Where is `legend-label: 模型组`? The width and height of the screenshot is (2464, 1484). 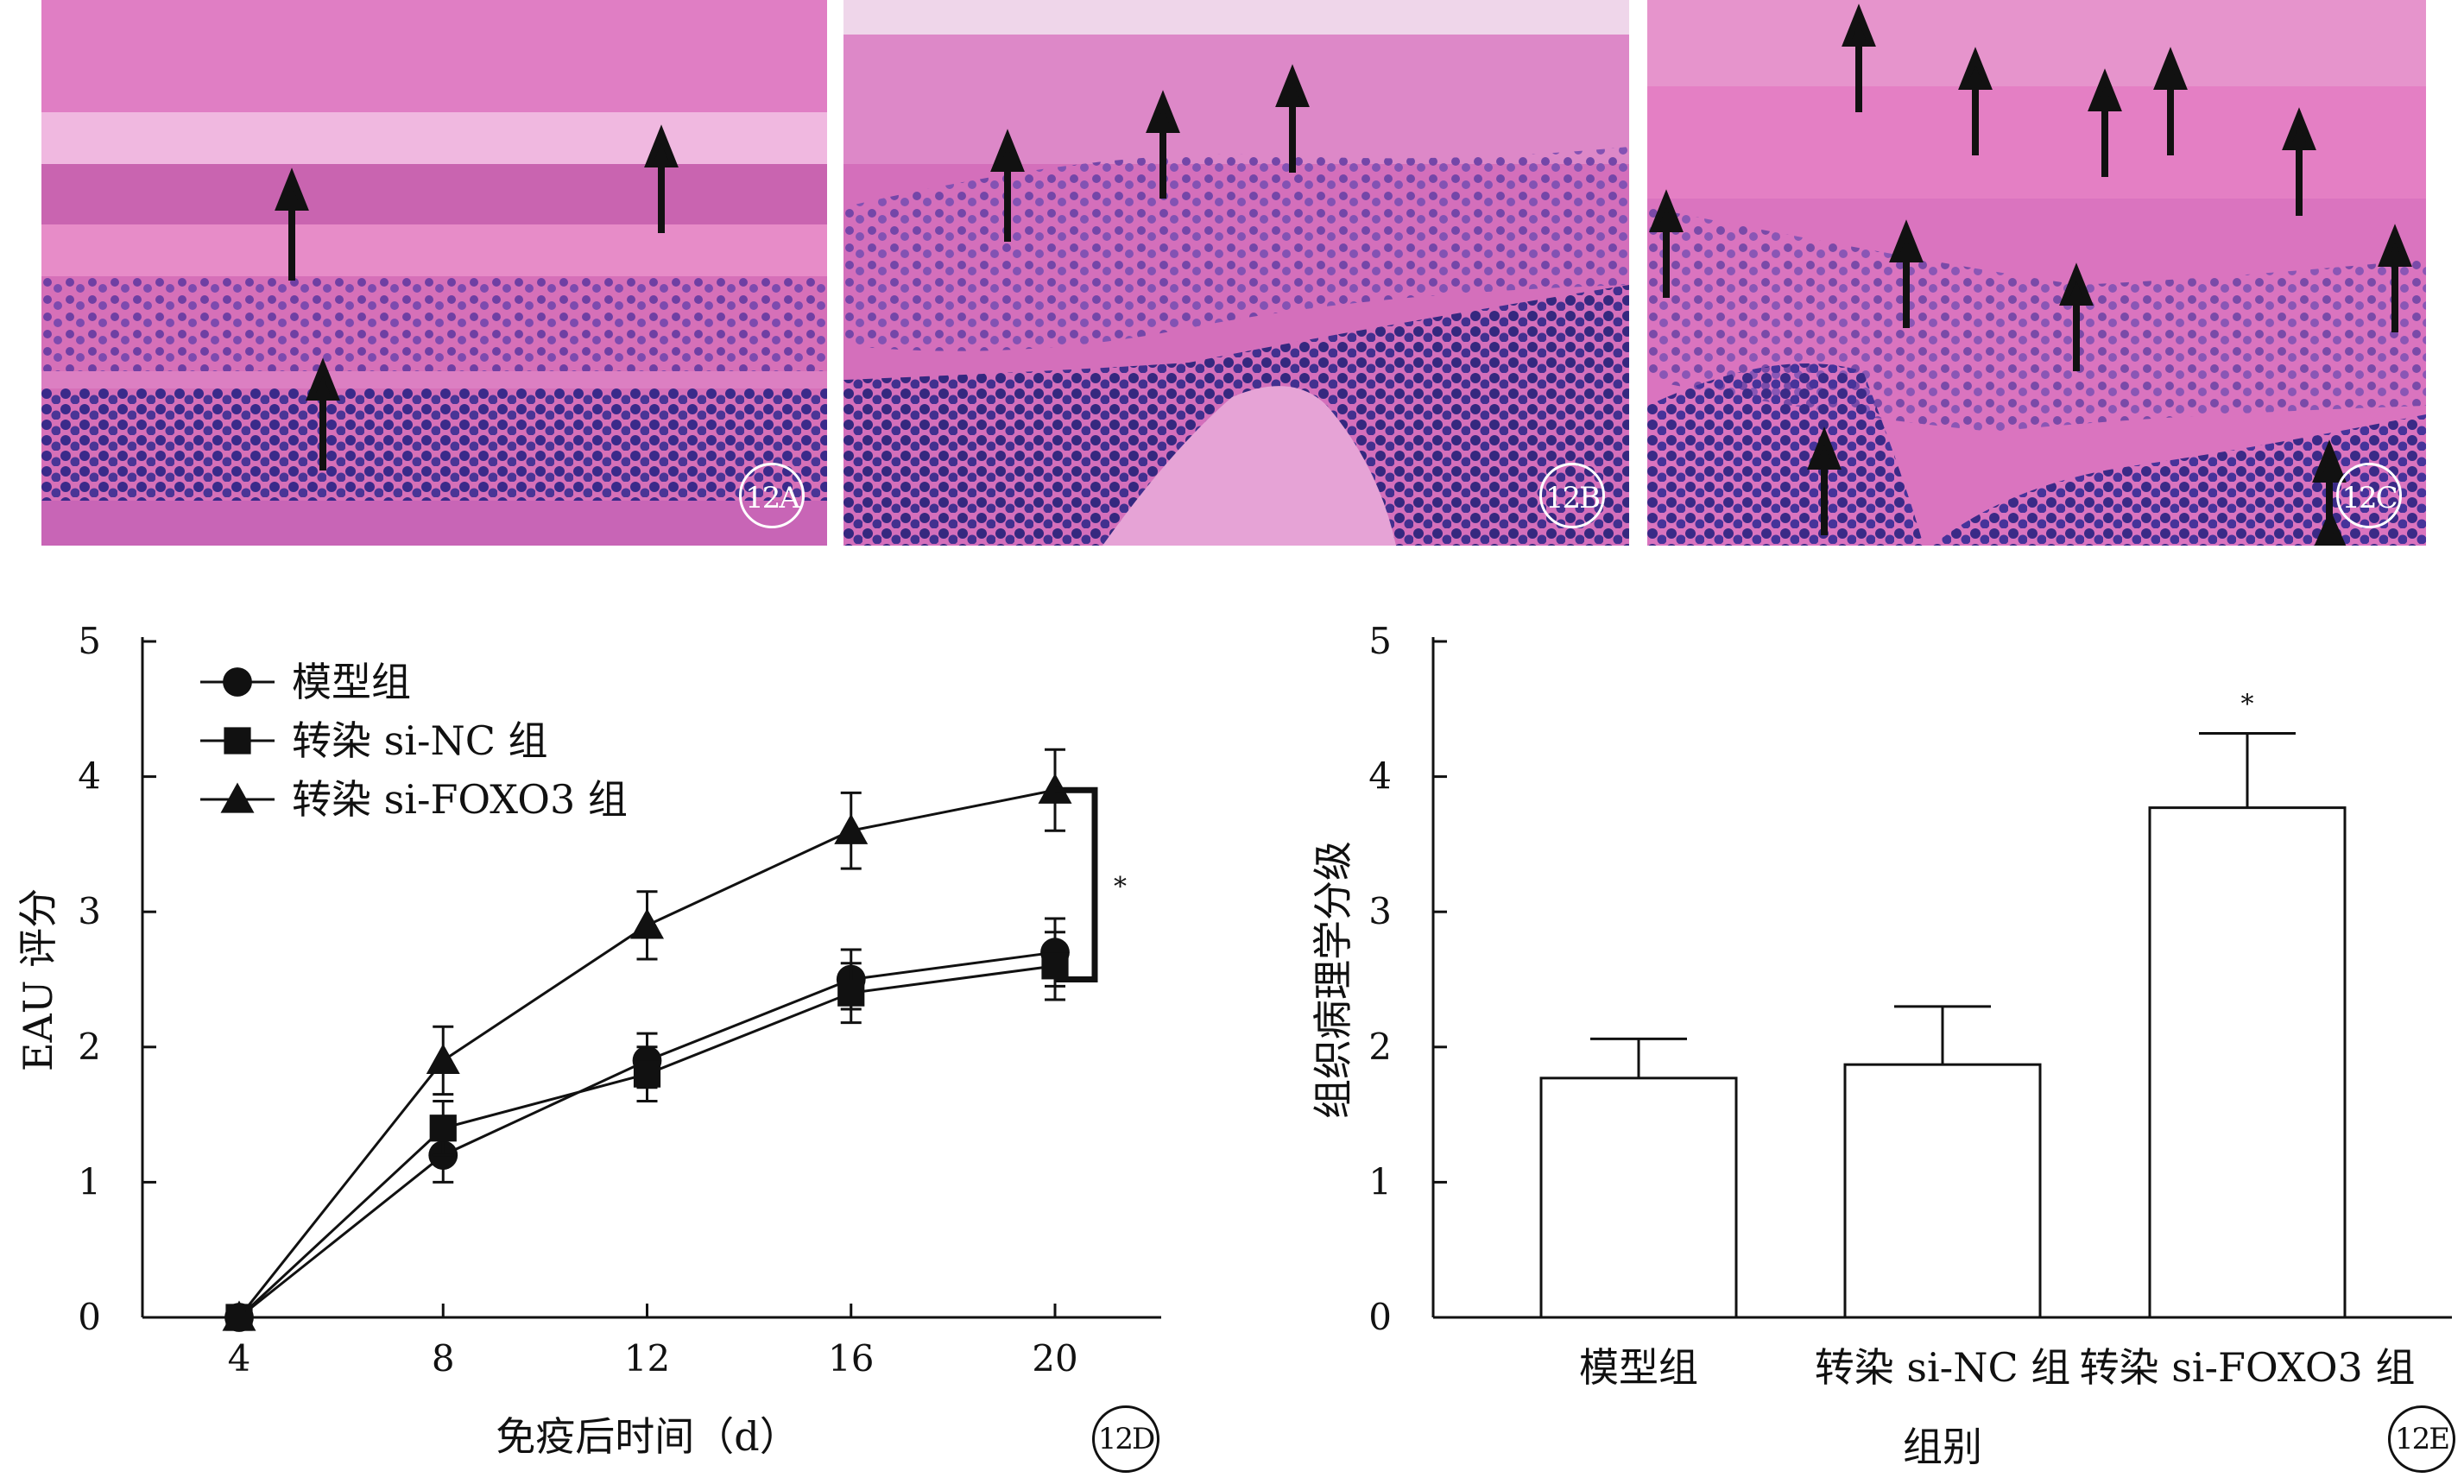
legend-label: 模型组 is located at coordinates (351, 682).